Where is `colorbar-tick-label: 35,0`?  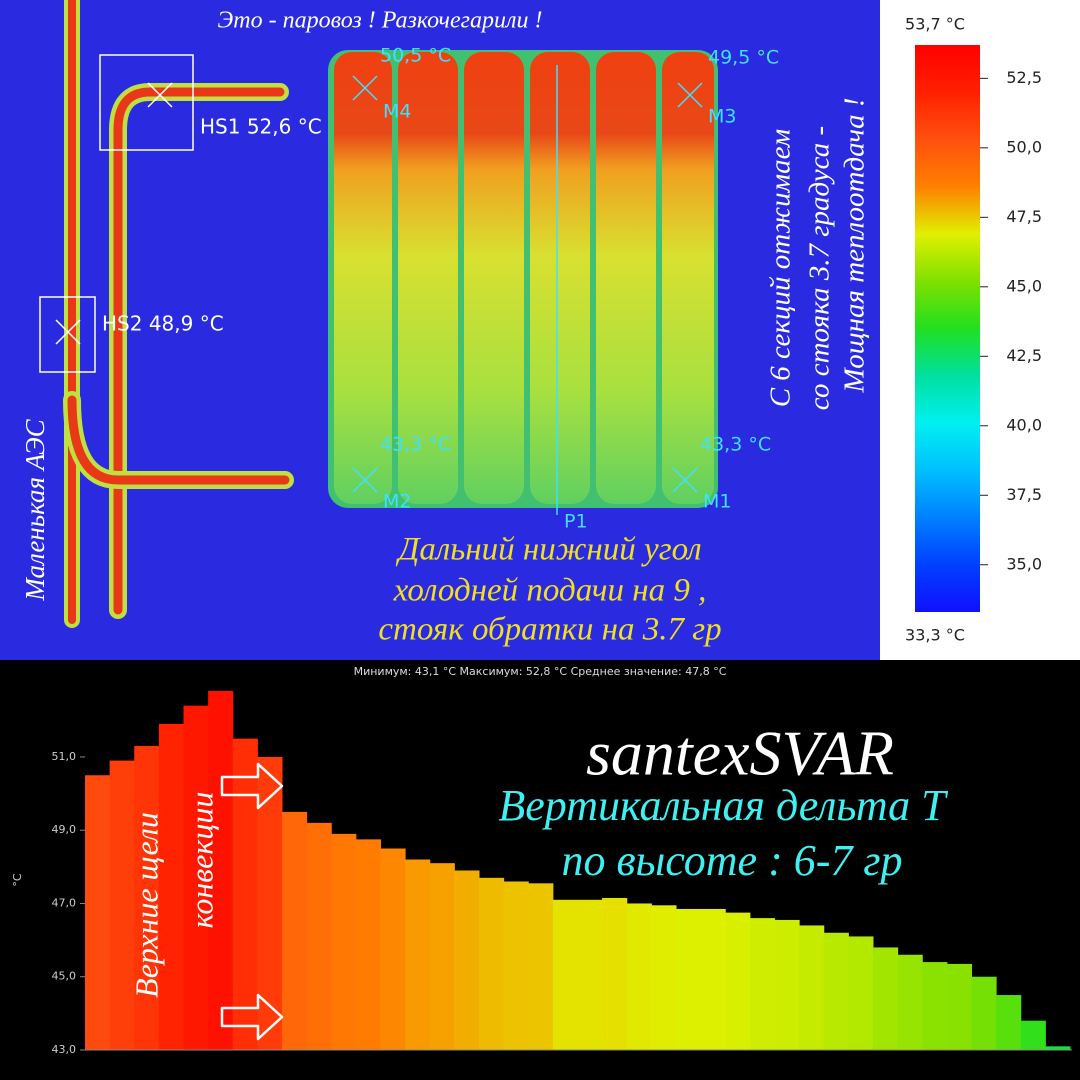 colorbar-tick-label: 35,0 is located at coordinates (1024, 563).